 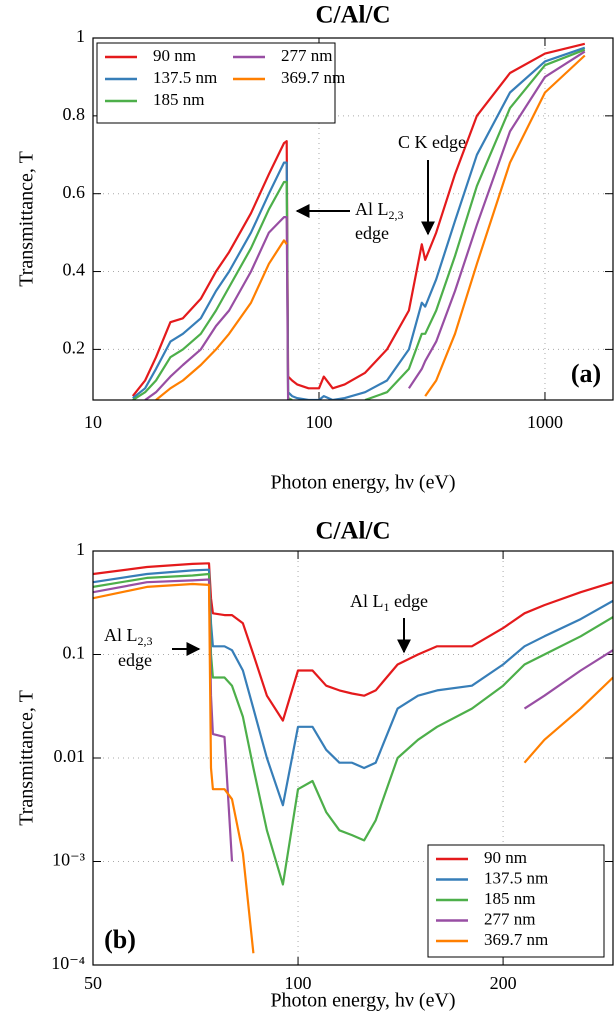 I want to click on y-tick-label: 0.4, so click(x=74, y=270).